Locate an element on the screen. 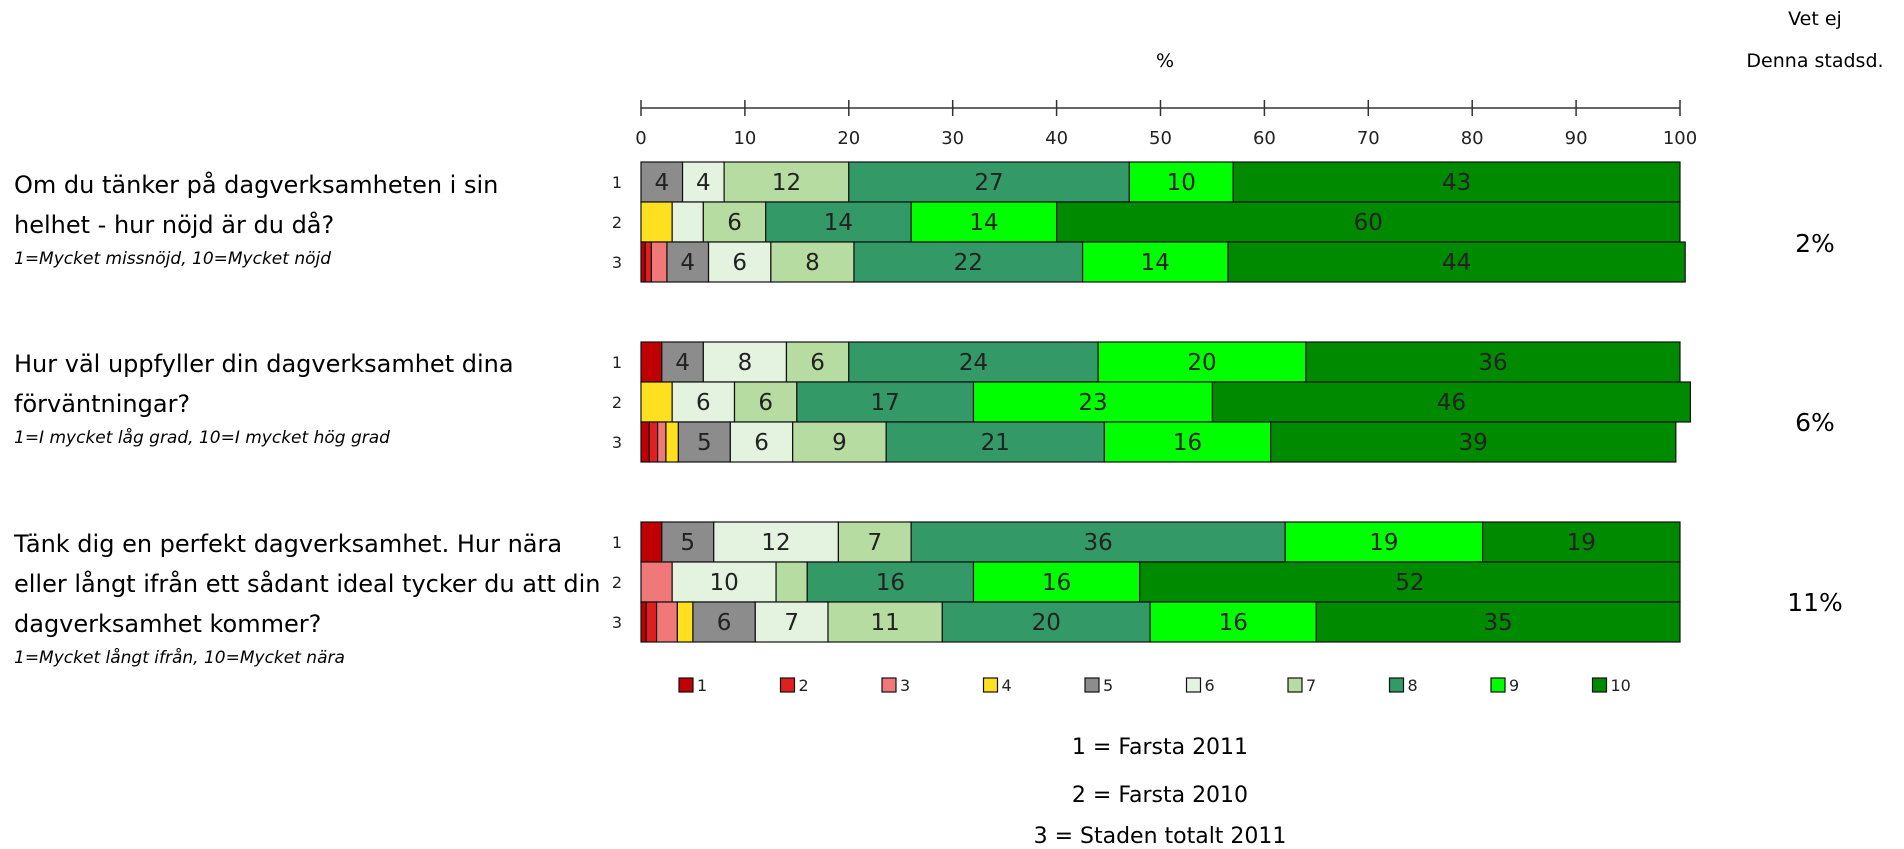 Image resolution: width=1904 pixels, height=849 pixels. data-label: 11 is located at coordinates (885, 623).